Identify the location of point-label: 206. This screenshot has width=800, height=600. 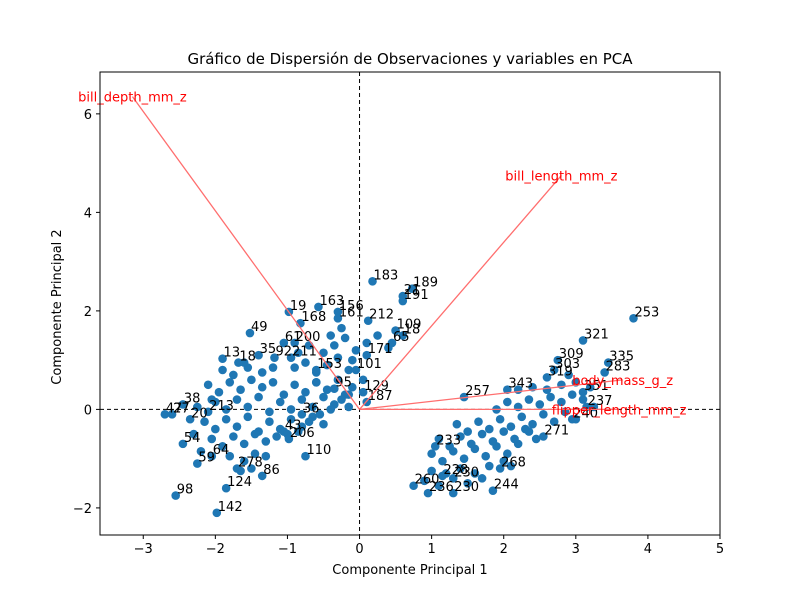
(302, 433).